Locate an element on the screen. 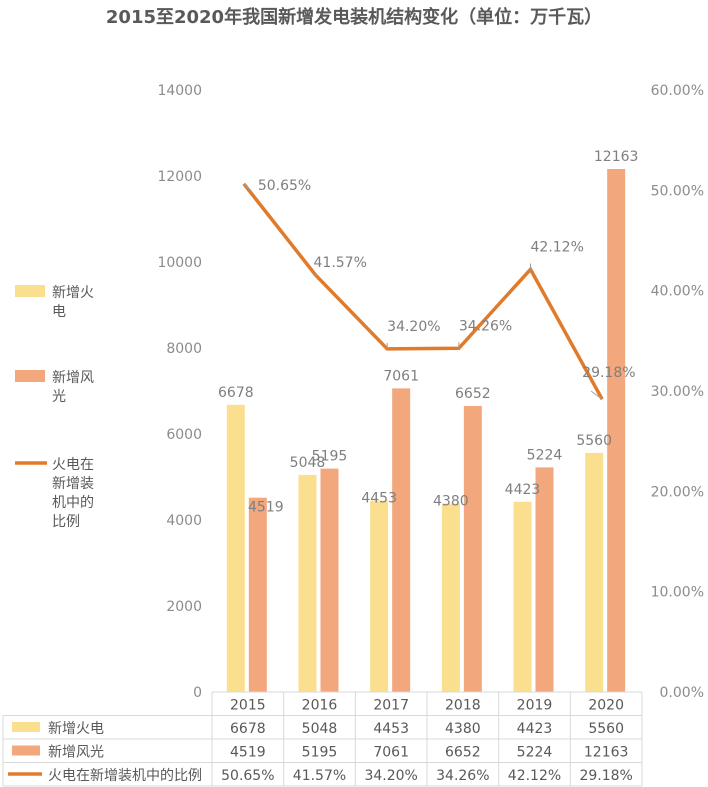 The image size is (708, 787). table-cell: 5048 is located at coordinates (320, 729).